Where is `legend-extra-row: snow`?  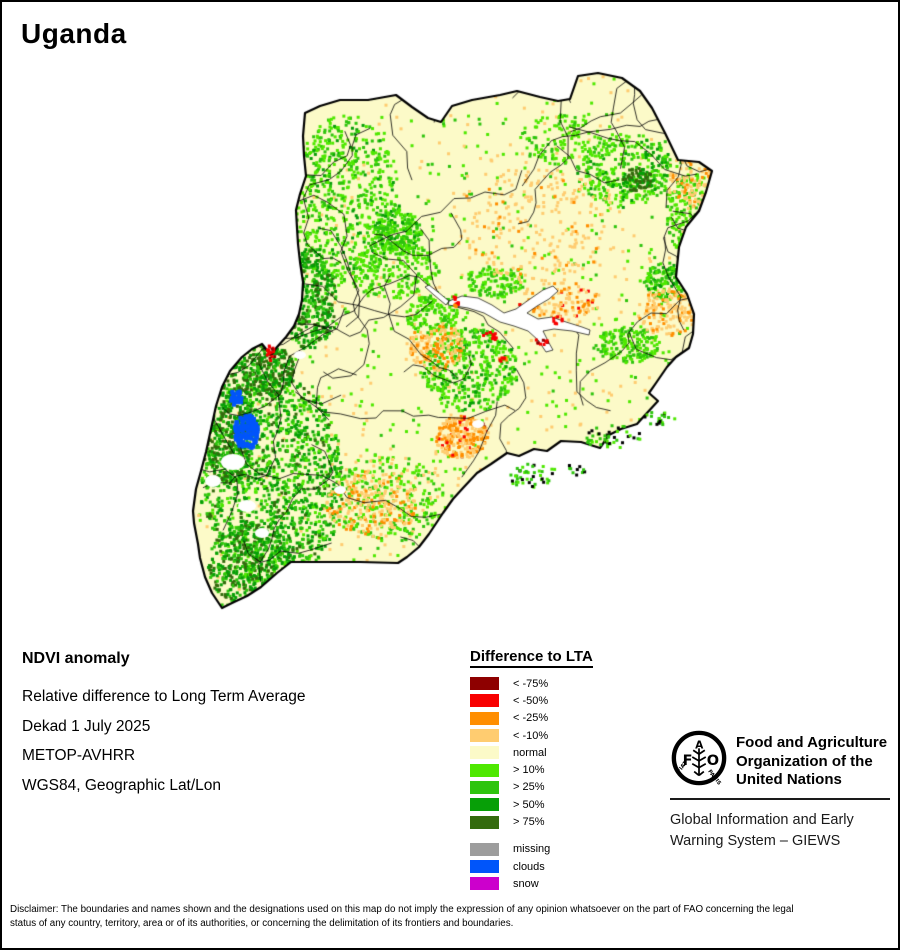
legend-extra-row: snow is located at coordinates (531, 883).